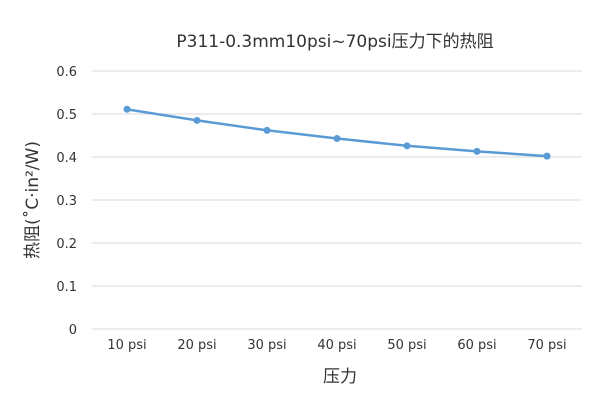 This screenshot has width=600, height=400. I want to click on x-tick-label: 30 psi, so click(266, 345).